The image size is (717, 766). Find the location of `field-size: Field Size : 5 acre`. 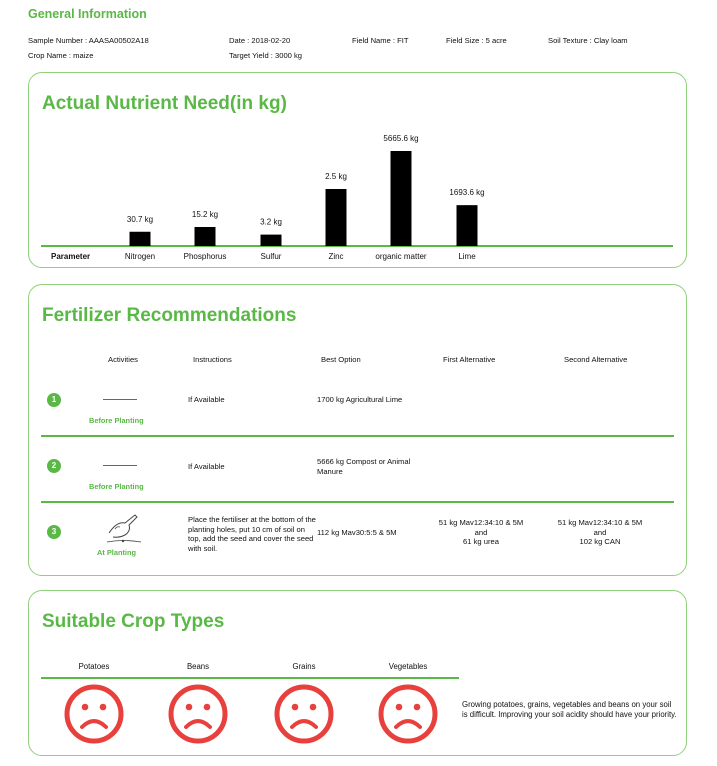

field-size: Field Size : 5 acre is located at coordinates (476, 40).